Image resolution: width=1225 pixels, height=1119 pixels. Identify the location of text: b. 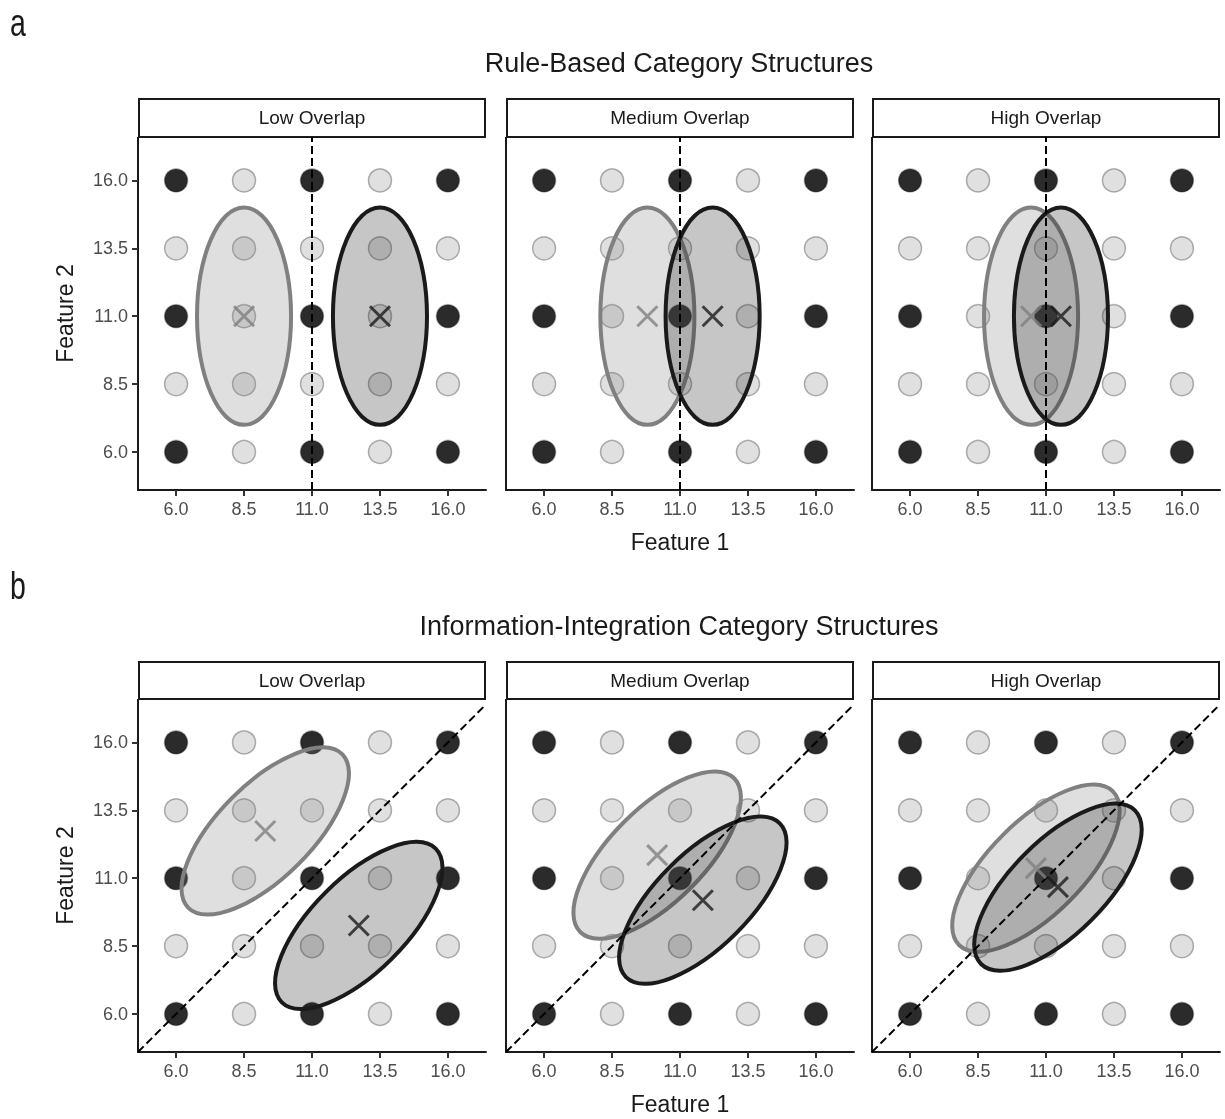
(18, 586).